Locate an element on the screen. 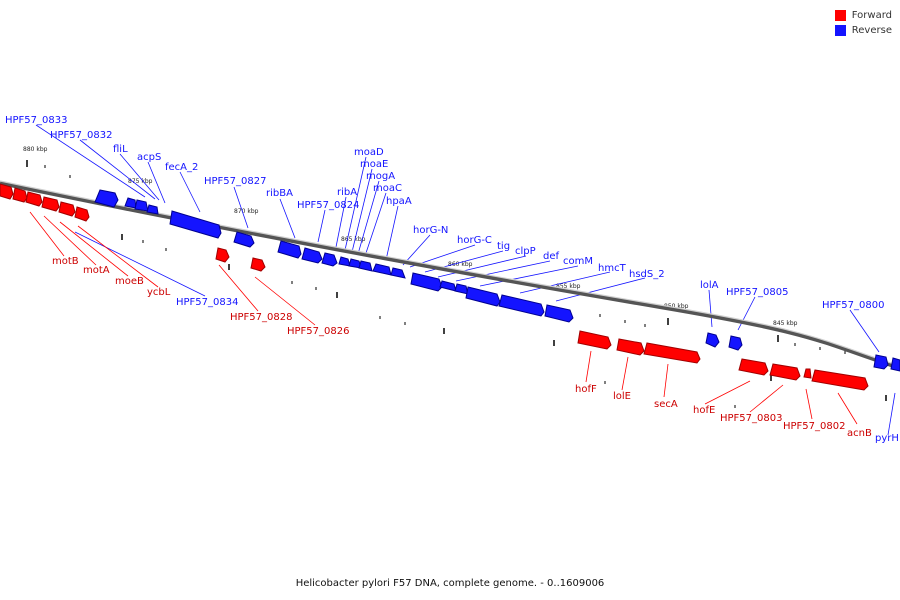 The width and height of the screenshot is (900, 600). label-hmcT: hmcT is located at coordinates (612, 268).